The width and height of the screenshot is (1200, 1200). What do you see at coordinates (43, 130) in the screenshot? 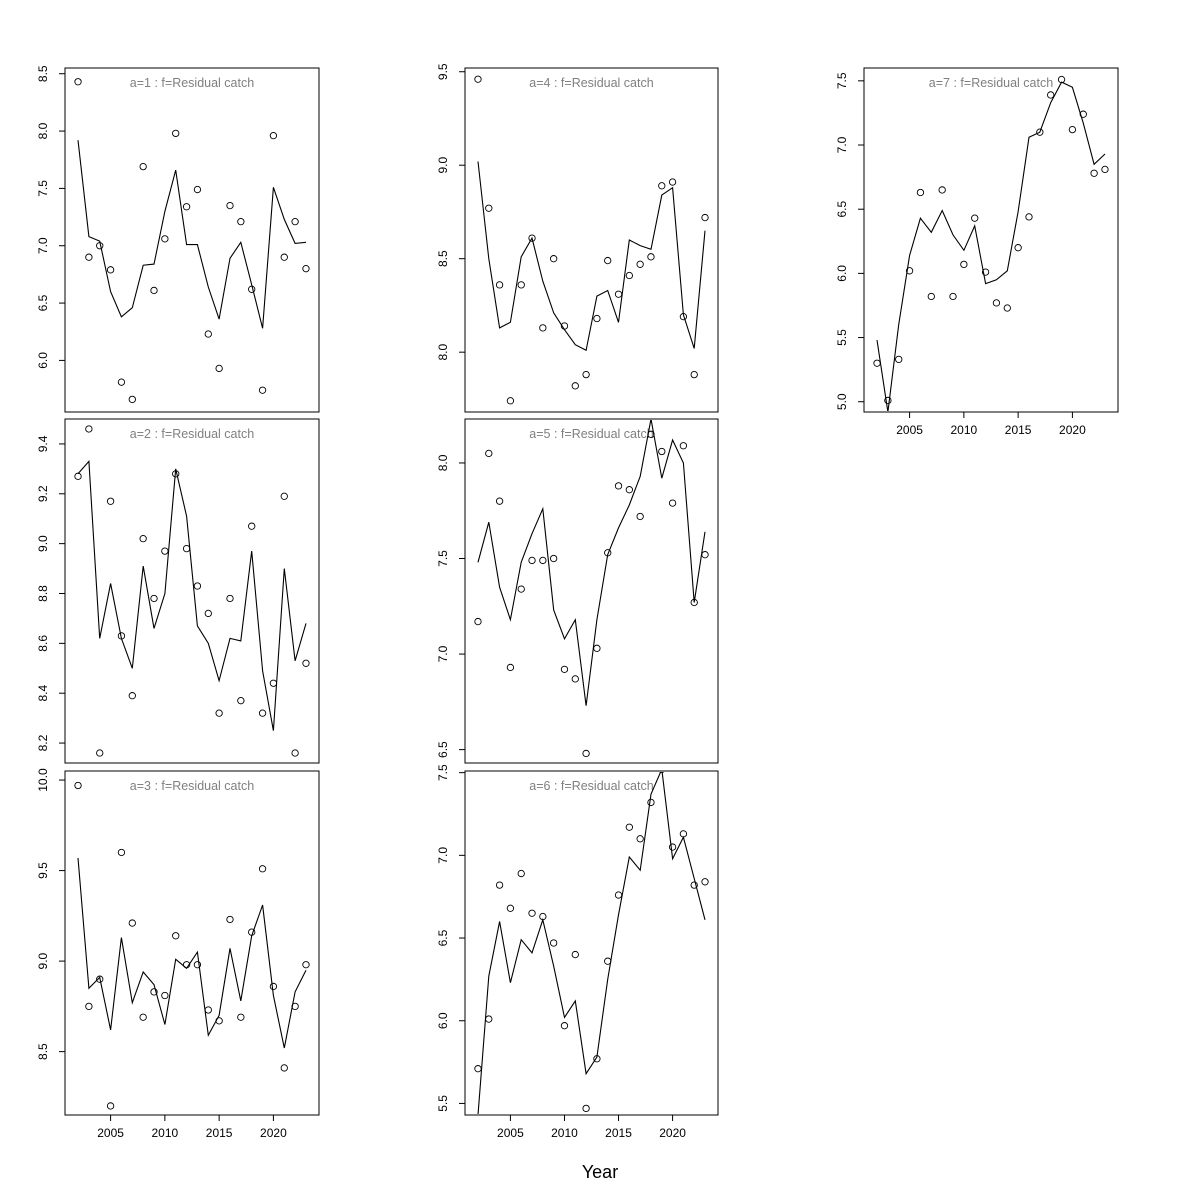
I see `panel-1-ytick-label: 8.0` at bounding box center [43, 130].